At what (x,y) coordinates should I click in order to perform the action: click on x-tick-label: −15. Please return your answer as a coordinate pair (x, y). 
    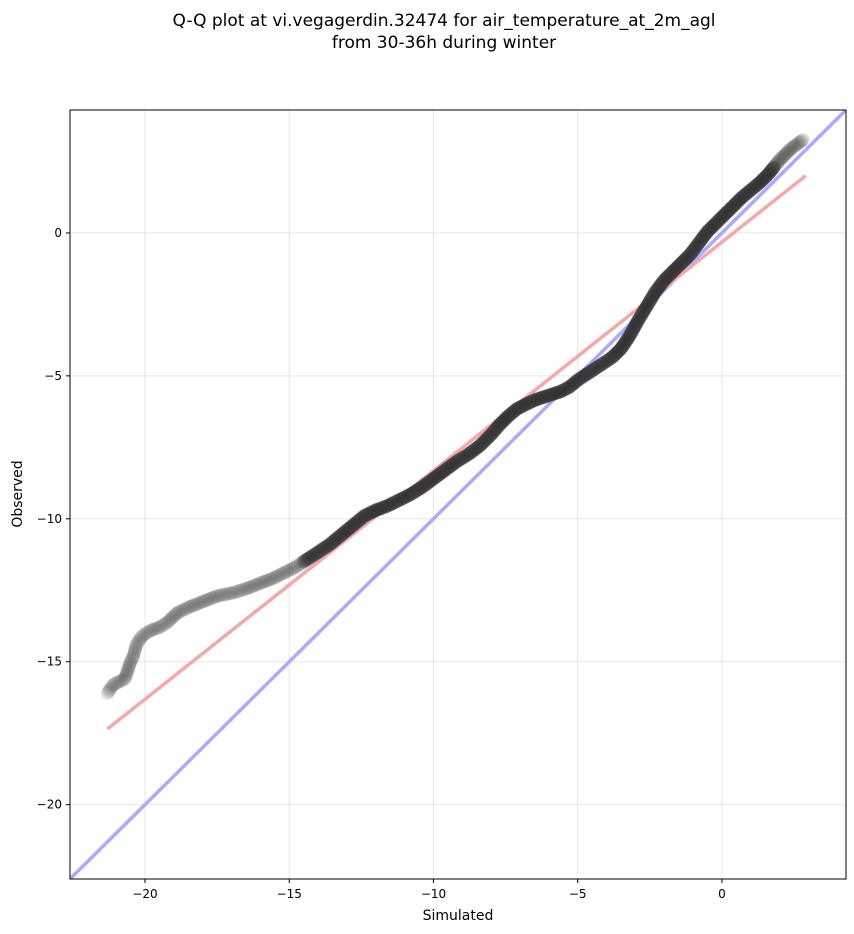
    Looking at the image, I should click on (289, 894).